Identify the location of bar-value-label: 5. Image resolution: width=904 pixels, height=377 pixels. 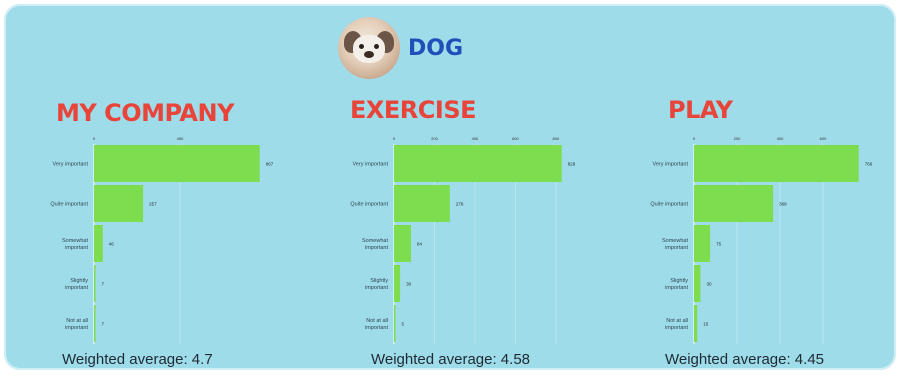
(403, 324).